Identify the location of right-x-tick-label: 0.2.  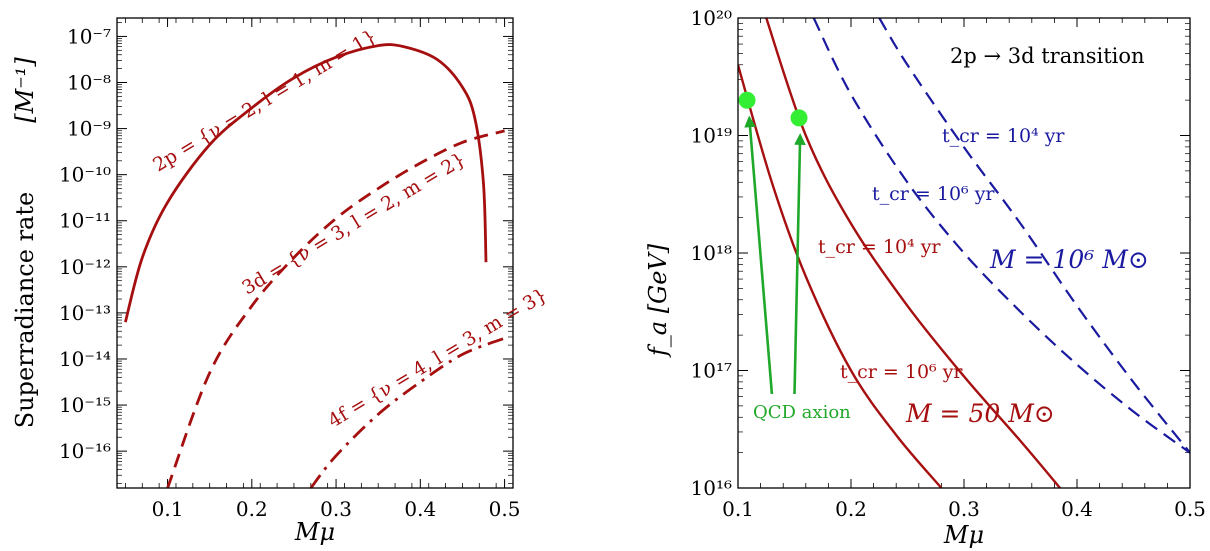
(851, 509).